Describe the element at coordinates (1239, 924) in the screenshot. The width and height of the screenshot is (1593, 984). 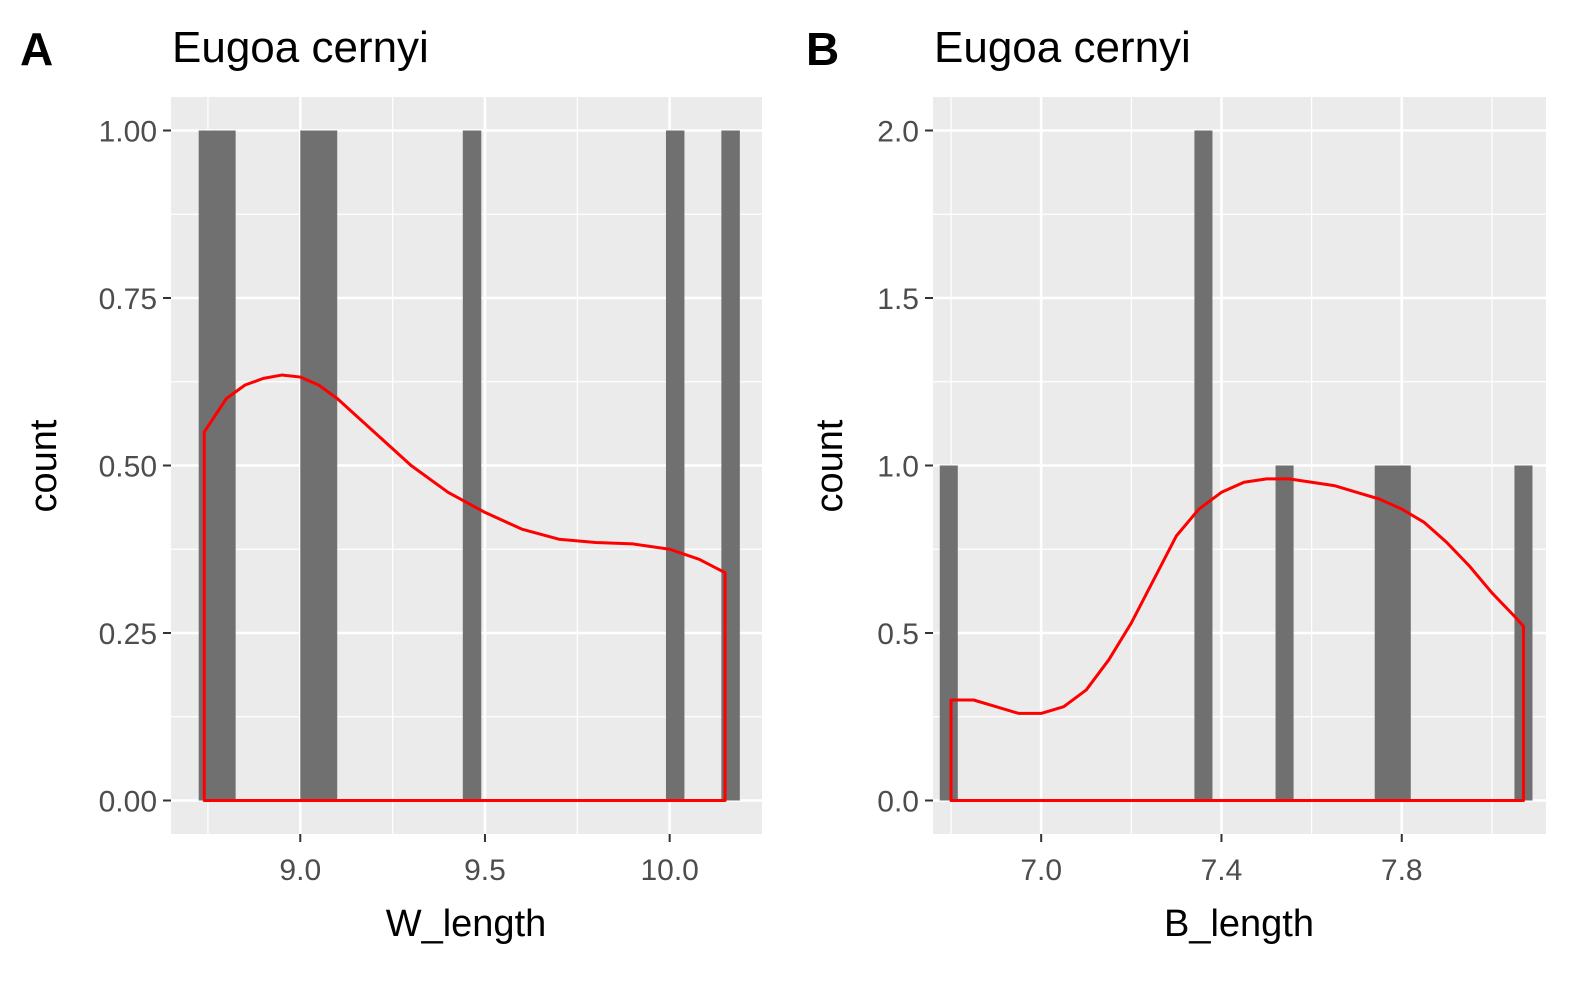
I see `panel-b-x-axis-title: B_length` at that location.